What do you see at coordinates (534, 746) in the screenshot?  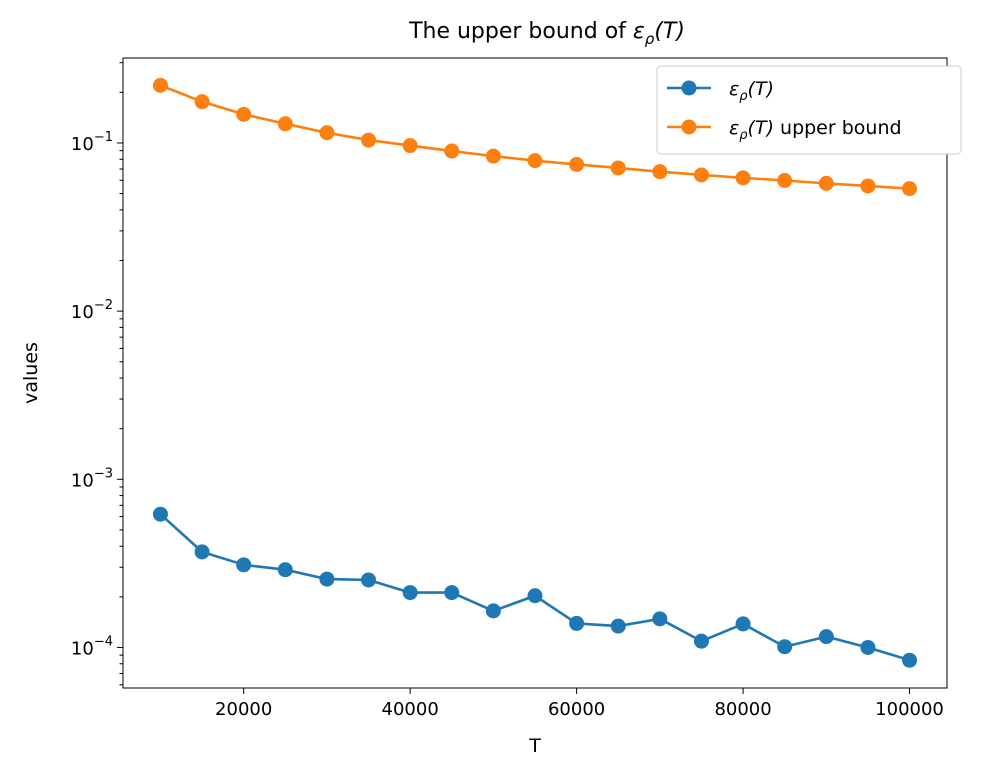 I see `x-axis-label: T` at bounding box center [534, 746].